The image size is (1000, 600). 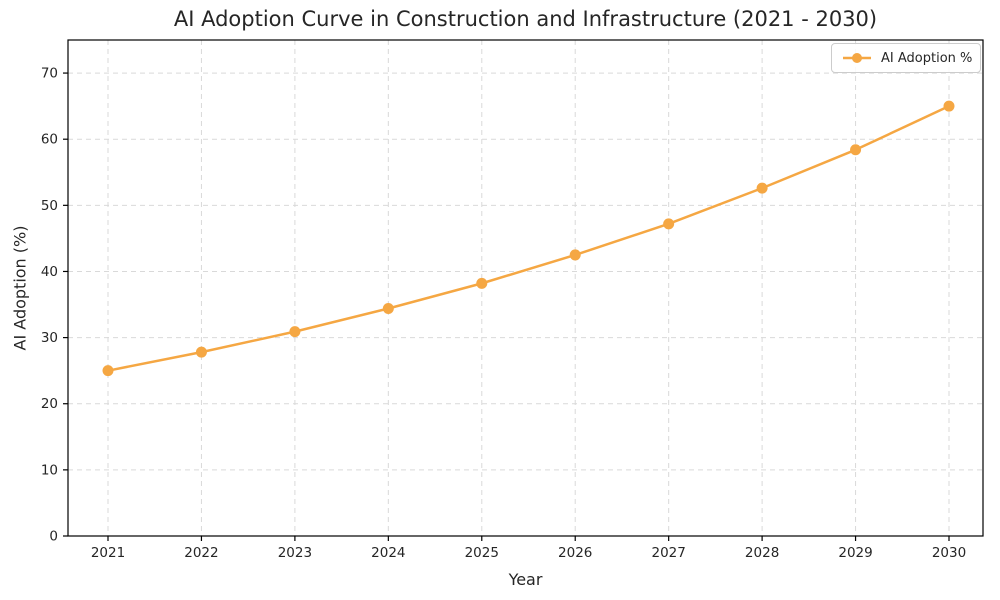 What do you see at coordinates (49, 272) in the screenshot?
I see `y-tick-label: 40` at bounding box center [49, 272].